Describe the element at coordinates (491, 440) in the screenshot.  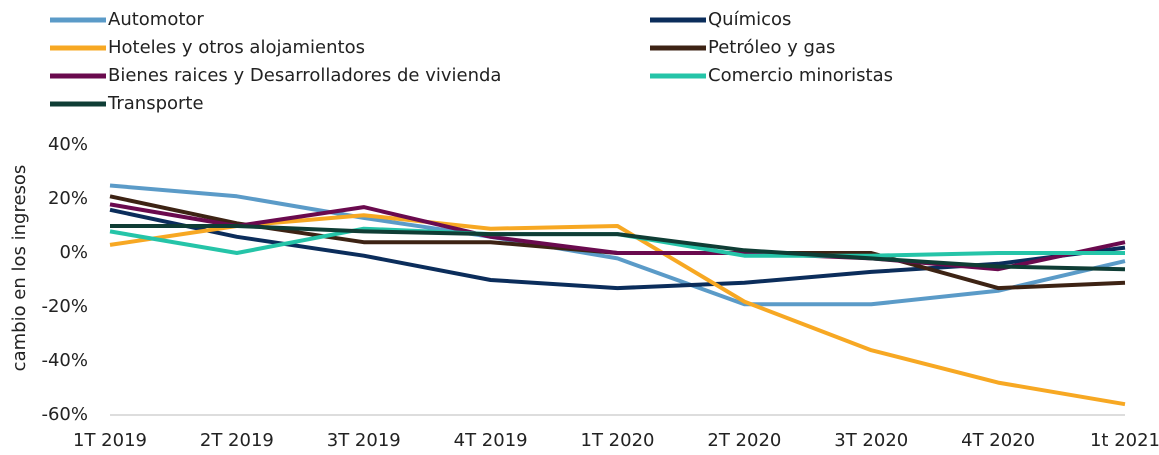
I see `x-tick-label: 4T 2019` at that location.